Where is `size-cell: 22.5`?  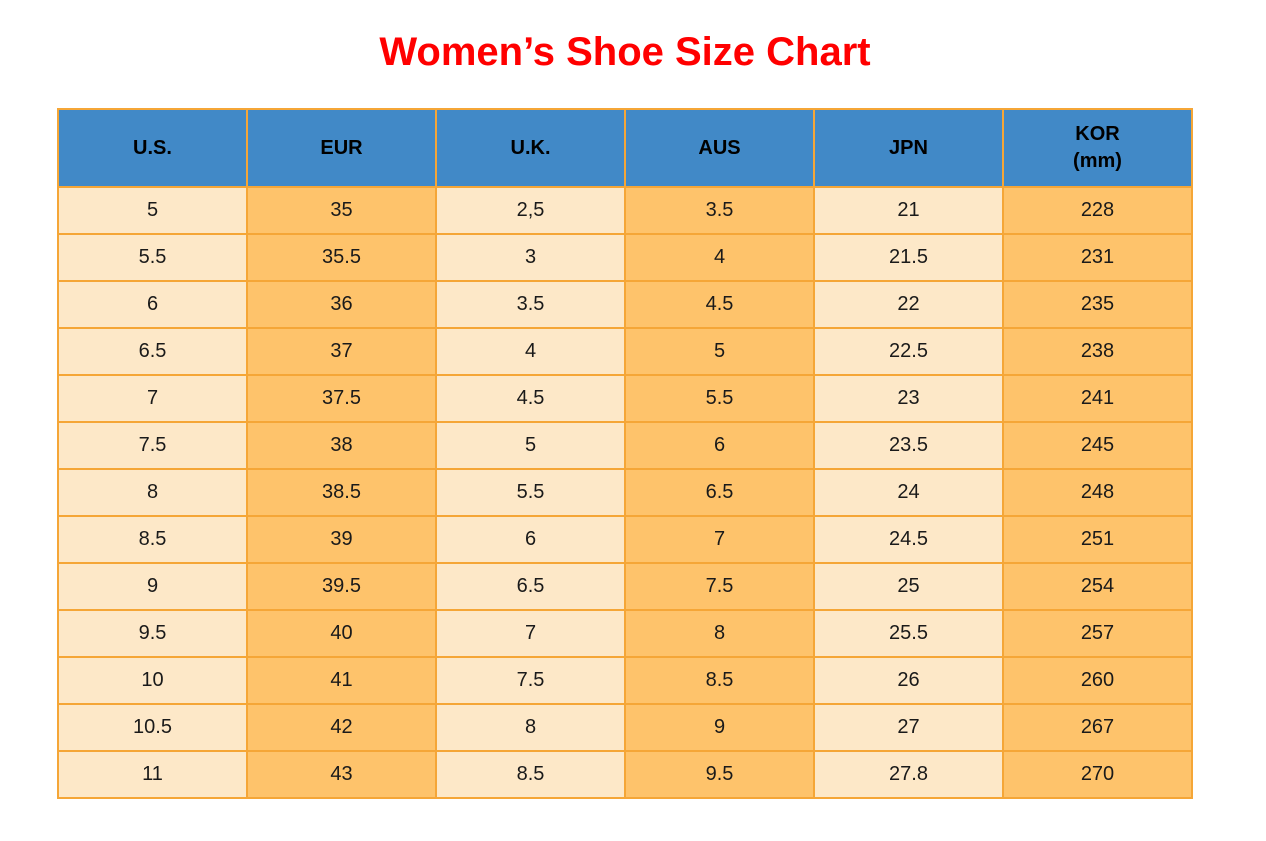
size-cell: 22.5 is located at coordinates (908, 351).